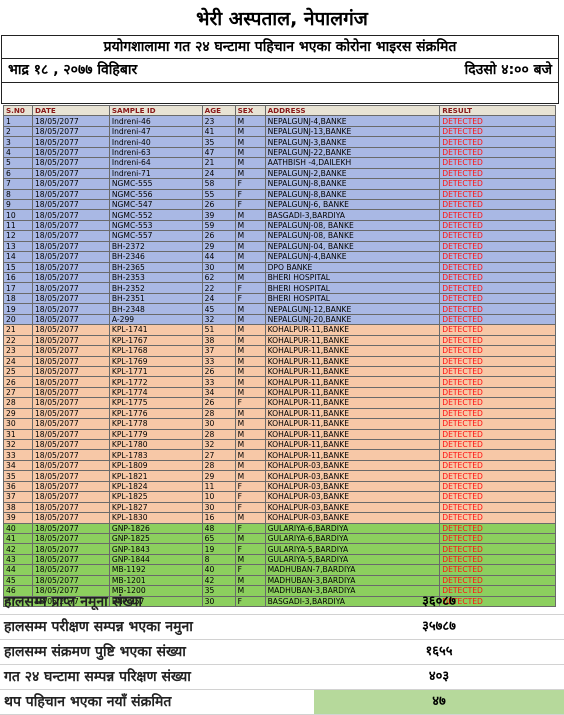 The width and height of the screenshot is (564, 715). I want to click on summary-label: गत २४ घन्टामा सम्पन्न परिक्षण संख्या, so click(97, 677).